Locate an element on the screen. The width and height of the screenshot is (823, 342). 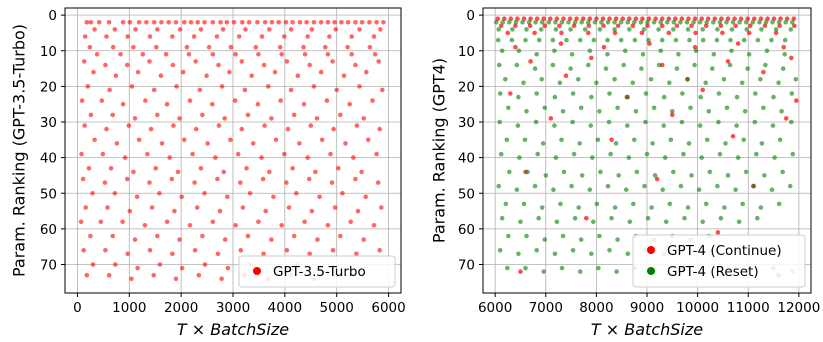
y-tick-label: 50 is located at coordinates (466, 194).